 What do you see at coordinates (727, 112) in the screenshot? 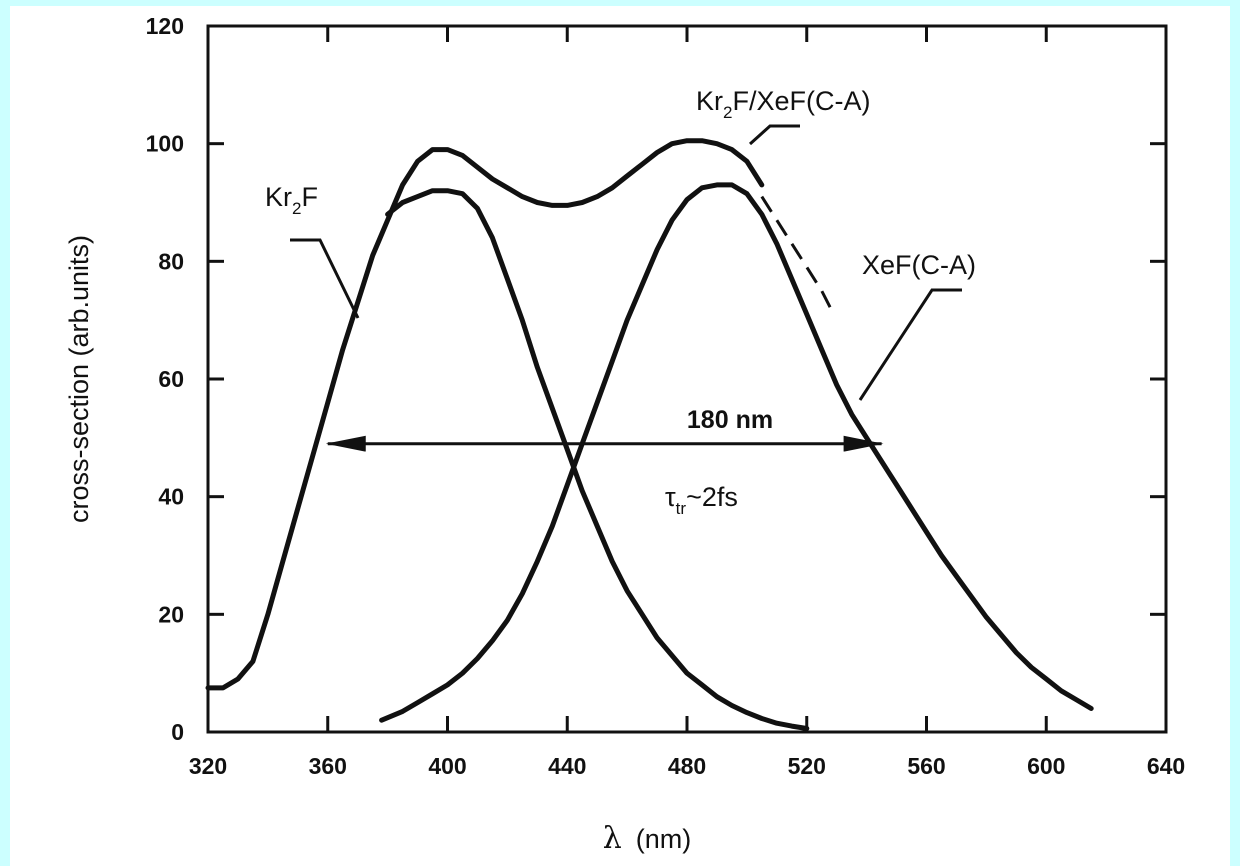
I see `series-label-sum-sub: 2` at bounding box center [727, 112].